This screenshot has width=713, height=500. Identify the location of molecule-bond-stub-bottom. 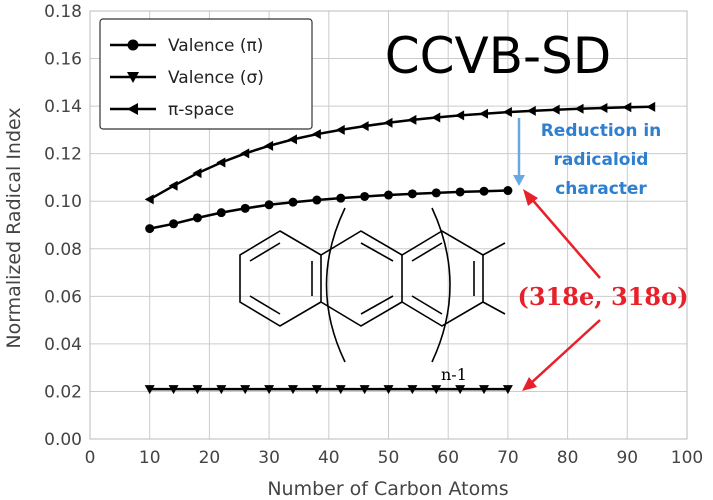
(494, 308).